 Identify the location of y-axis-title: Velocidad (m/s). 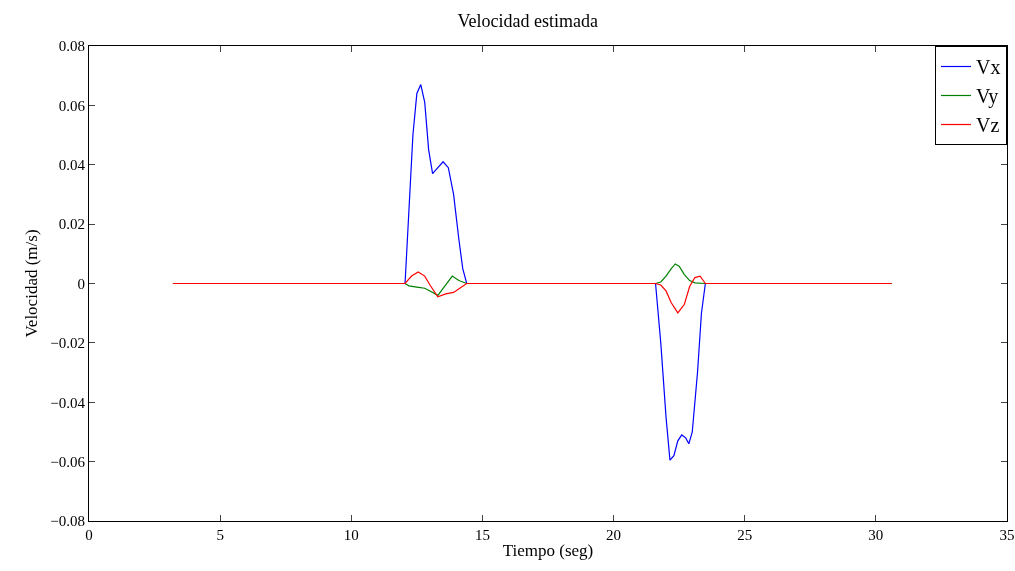
(31, 283).